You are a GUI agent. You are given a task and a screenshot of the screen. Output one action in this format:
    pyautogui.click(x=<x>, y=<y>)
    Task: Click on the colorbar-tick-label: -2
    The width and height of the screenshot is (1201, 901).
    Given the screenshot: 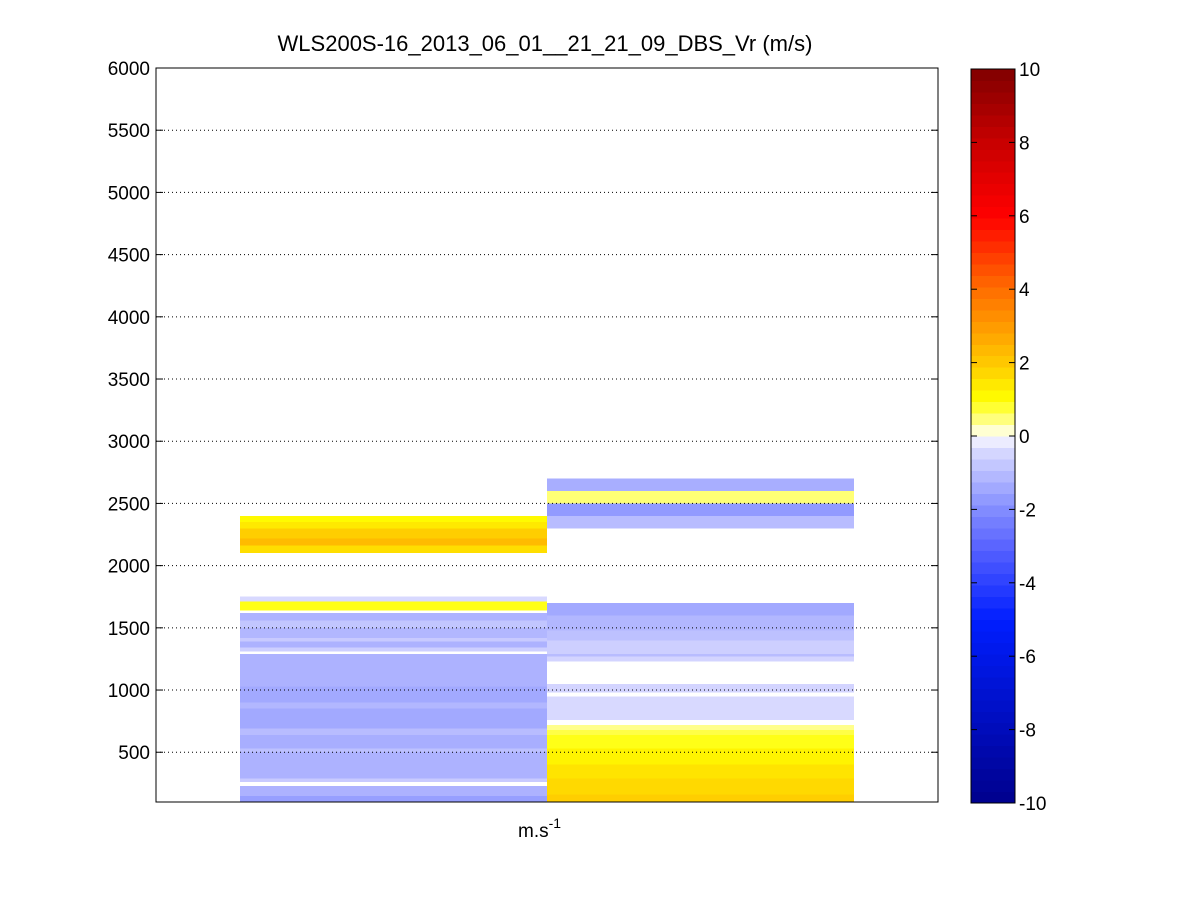 What is the action you would take?
    pyautogui.click(x=1027, y=510)
    